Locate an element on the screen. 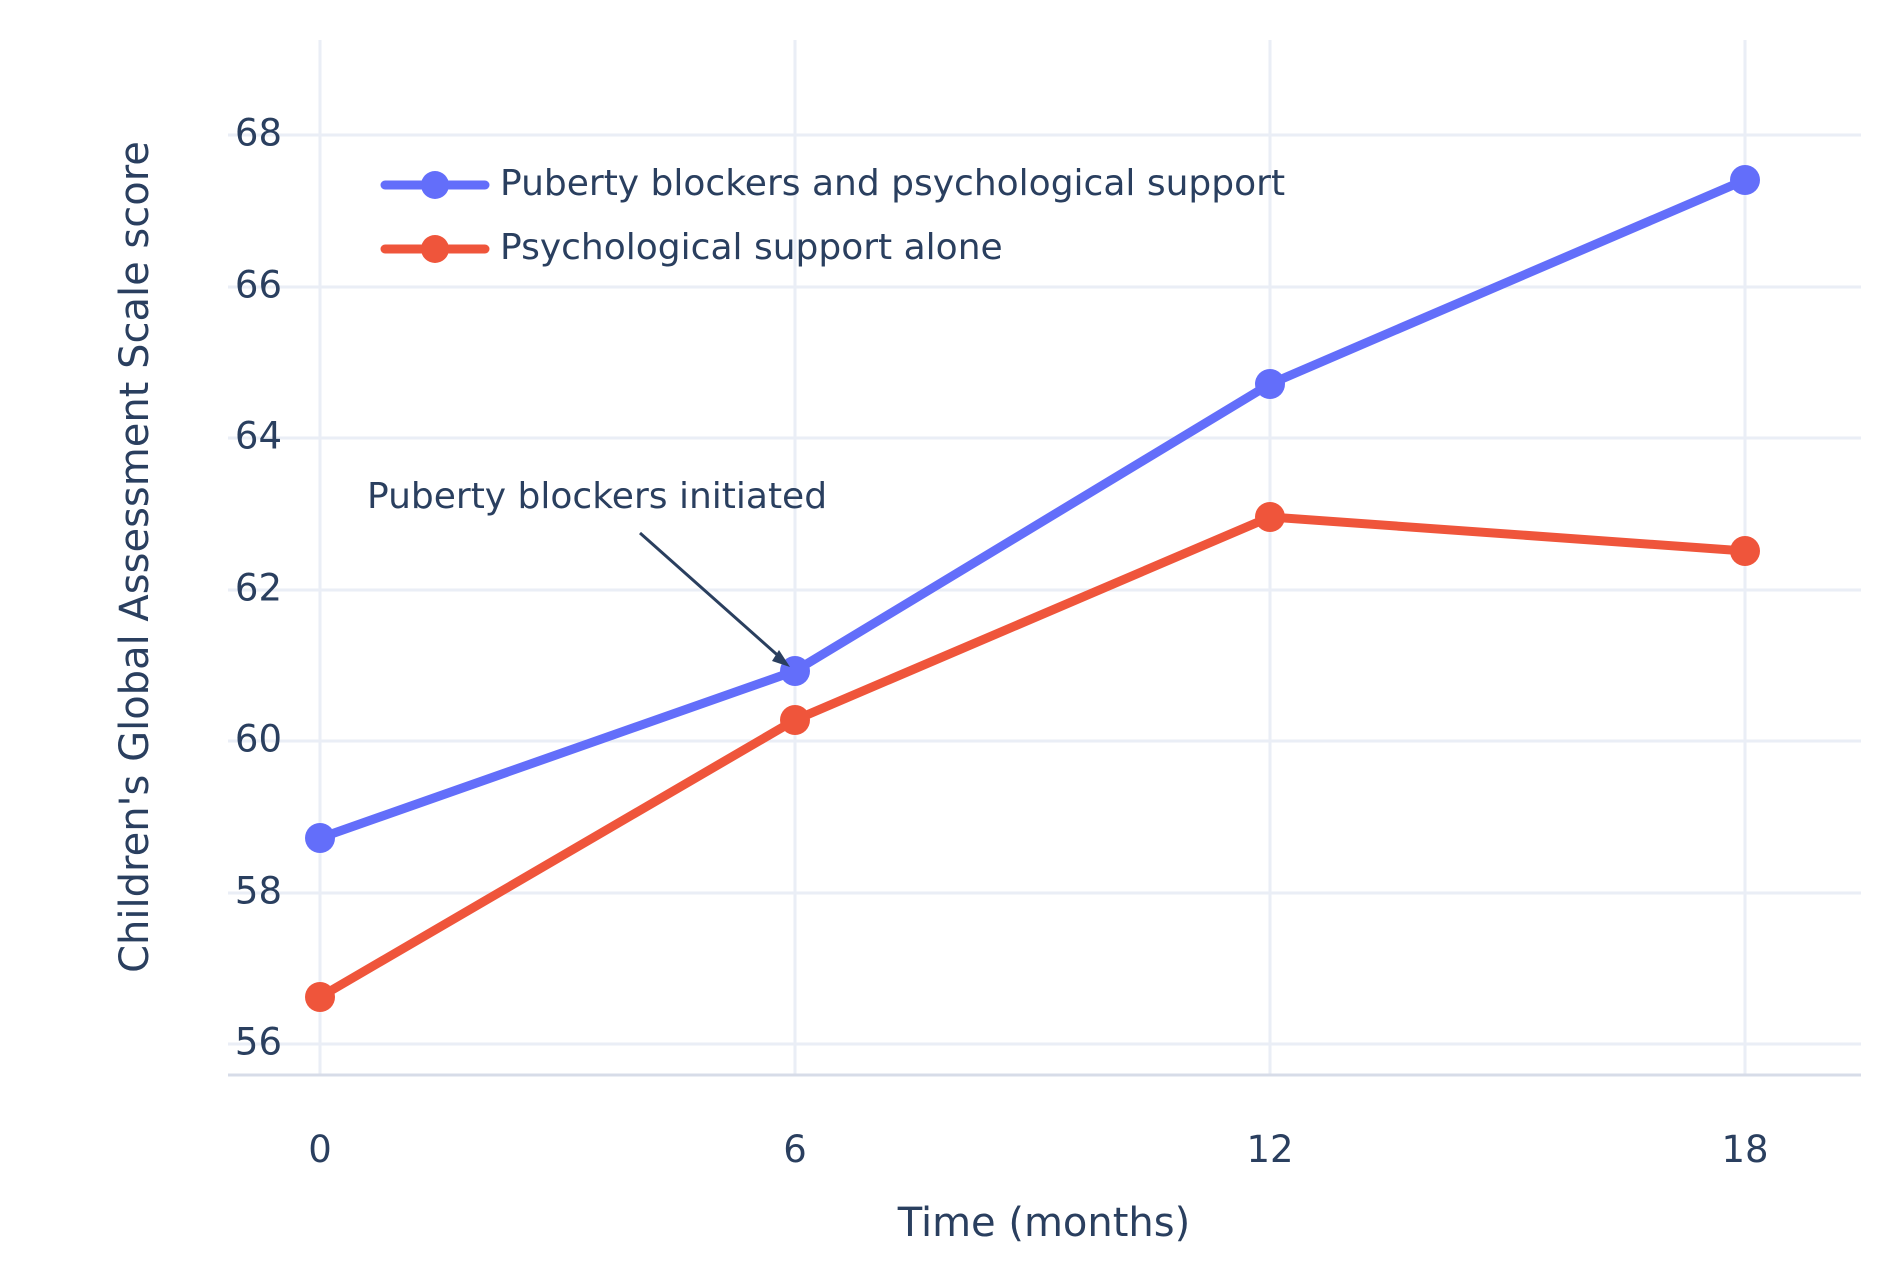 The image size is (1901, 1282). y-tick-label: 68 is located at coordinates (258, 133).